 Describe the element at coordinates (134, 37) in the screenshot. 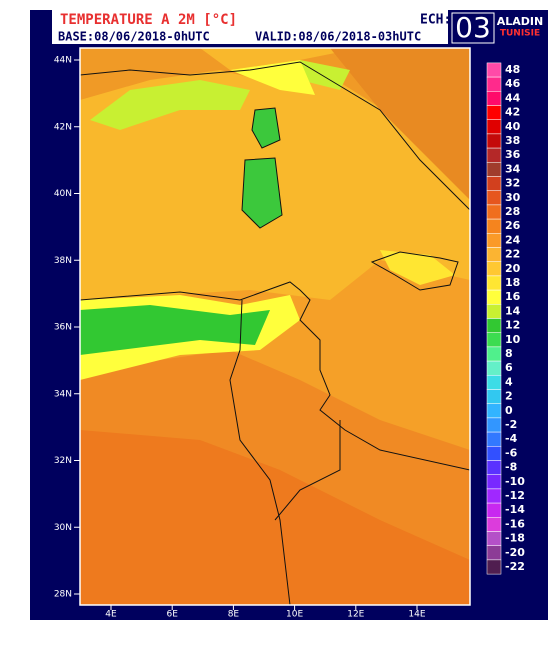

I see `base-time: BASE:08/06/2018-0hUTC` at that location.